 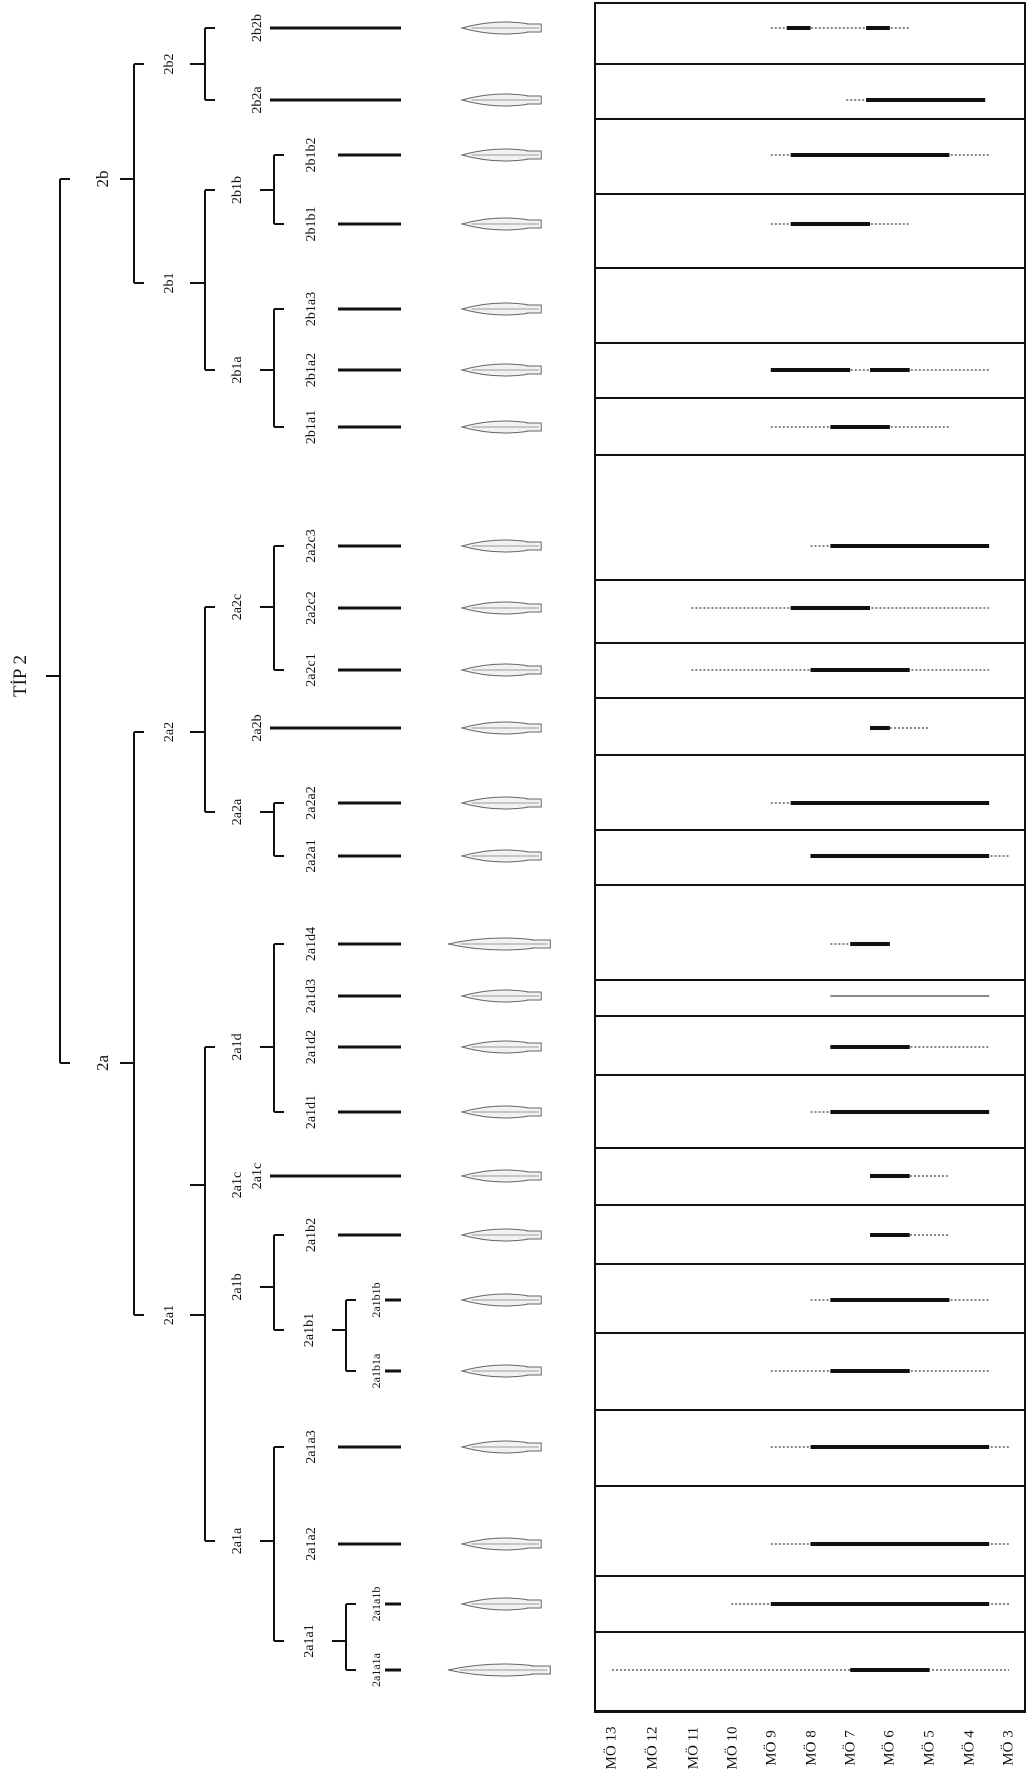 What do you see at coordinates (1008, 1748) in the screenshot?
I see `axis-tick-label: MÖ 3` at bounding box center [1008, 1748].